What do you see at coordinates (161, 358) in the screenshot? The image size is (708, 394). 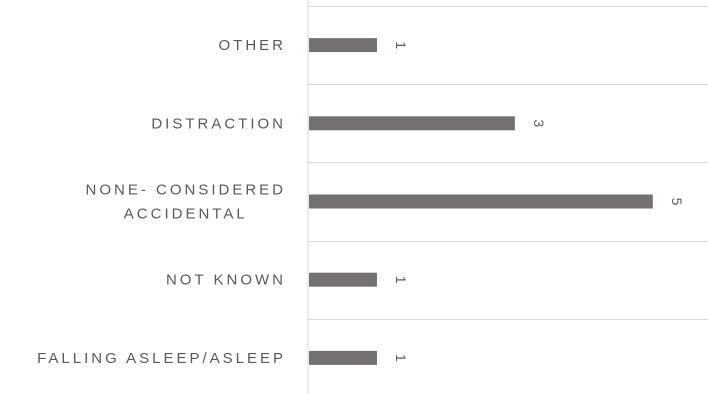 I see `category-label: FALLING ASLEEP/ASLEEP` at bounding box center [161, 358].